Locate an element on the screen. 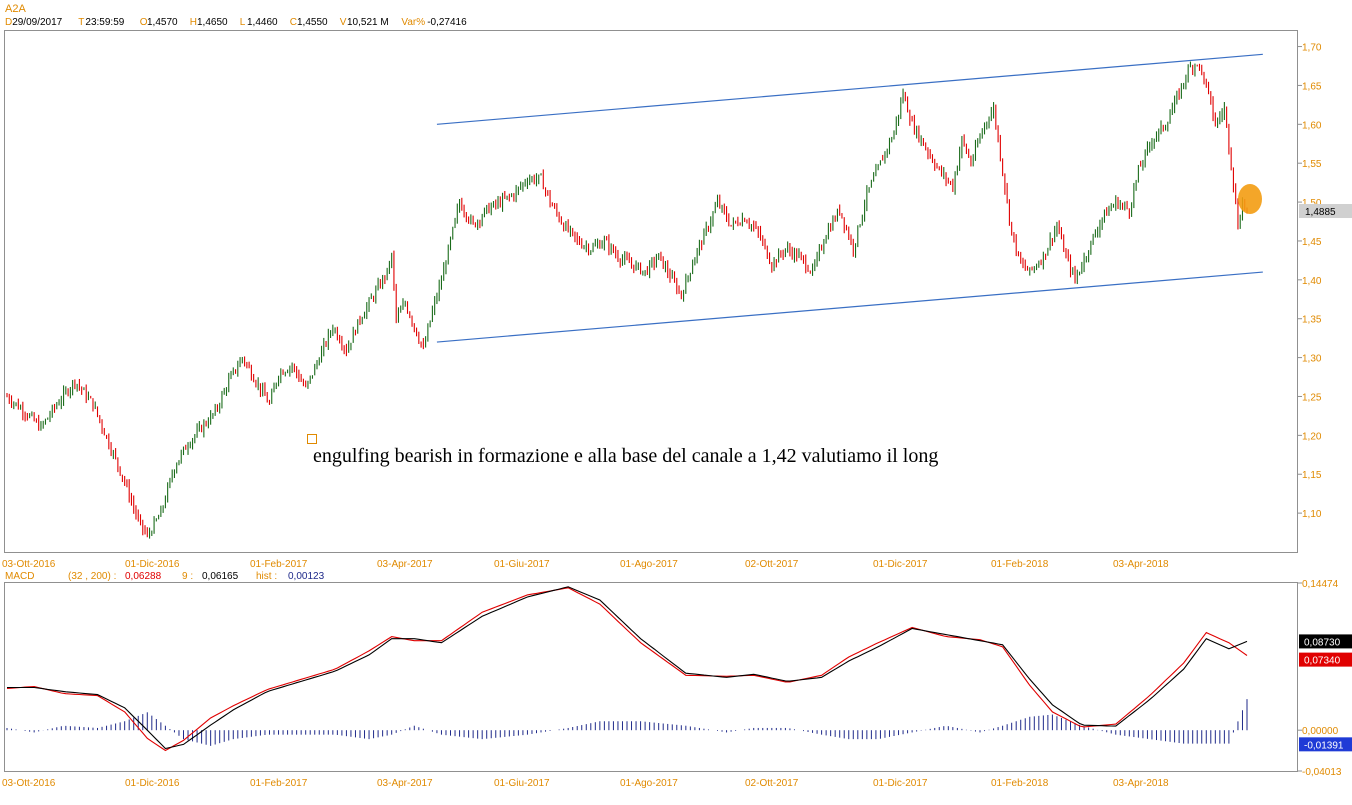 This screenshot has height=805, width=1352. price-tick-label: 1,40 is located at coordinates (1312, 281).